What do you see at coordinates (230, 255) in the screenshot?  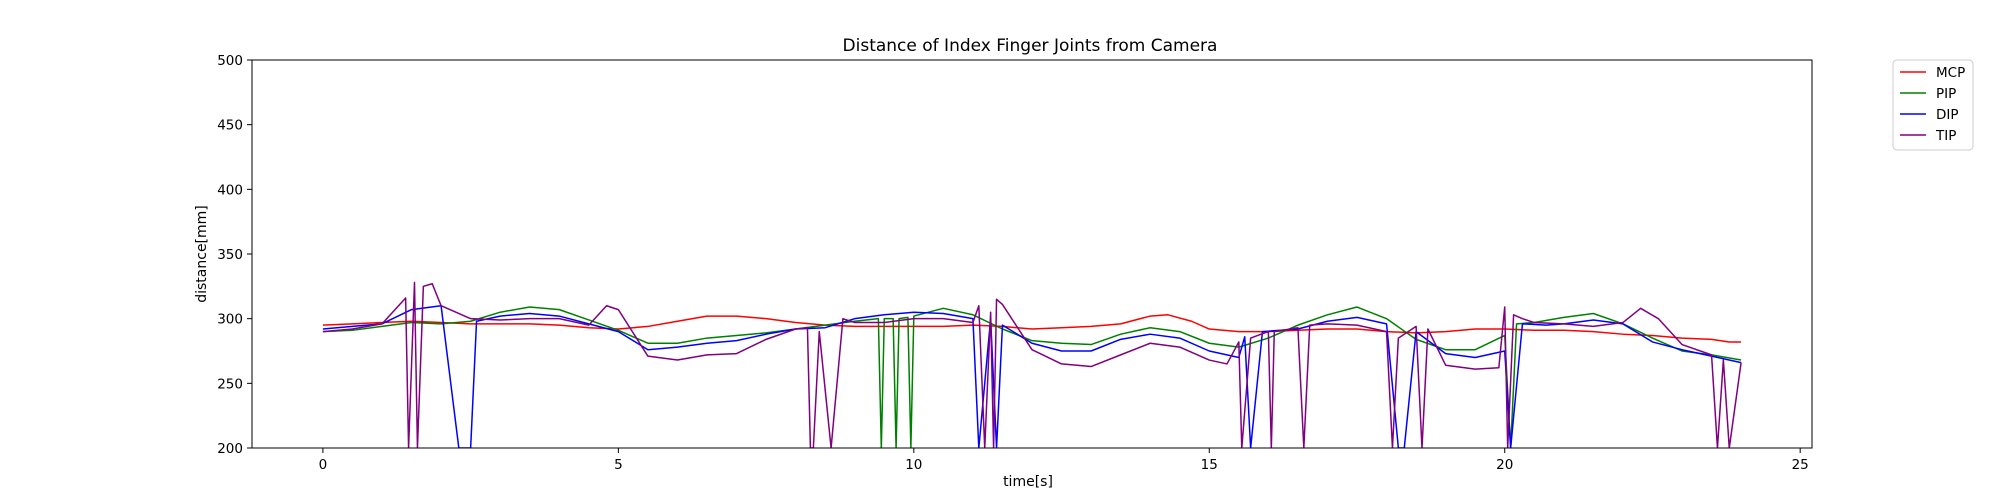 I see `y-tick-label: 350` at bounding box center [230, 255].